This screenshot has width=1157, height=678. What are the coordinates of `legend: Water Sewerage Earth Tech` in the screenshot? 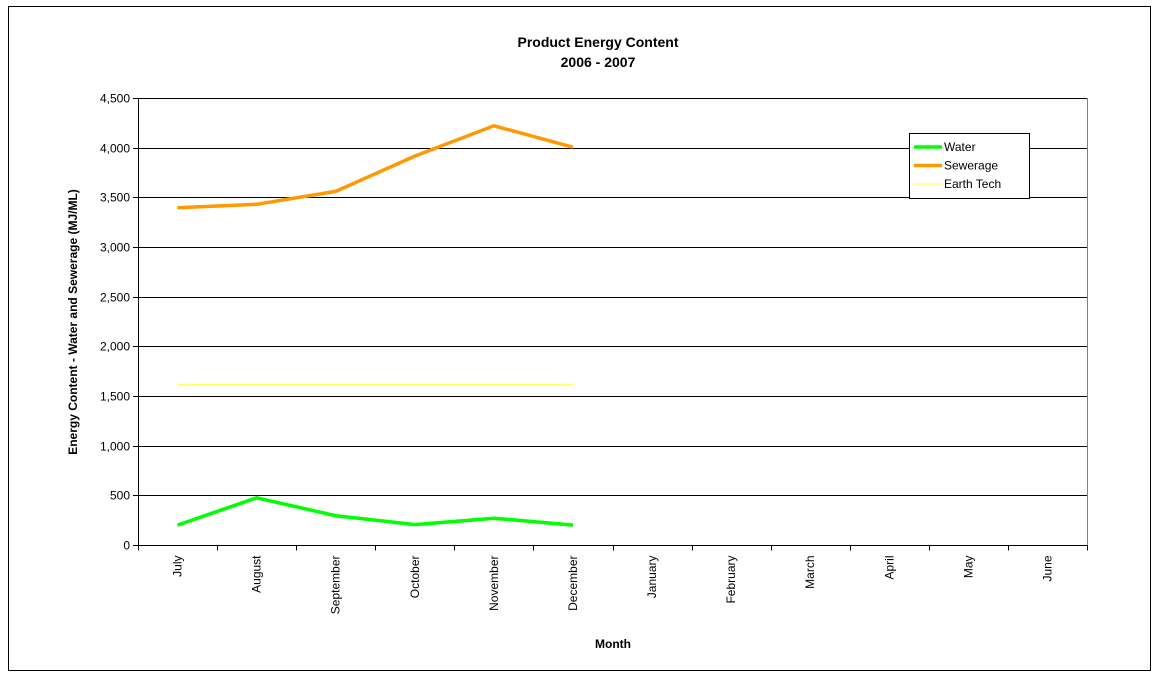 It's located at (969, 166).